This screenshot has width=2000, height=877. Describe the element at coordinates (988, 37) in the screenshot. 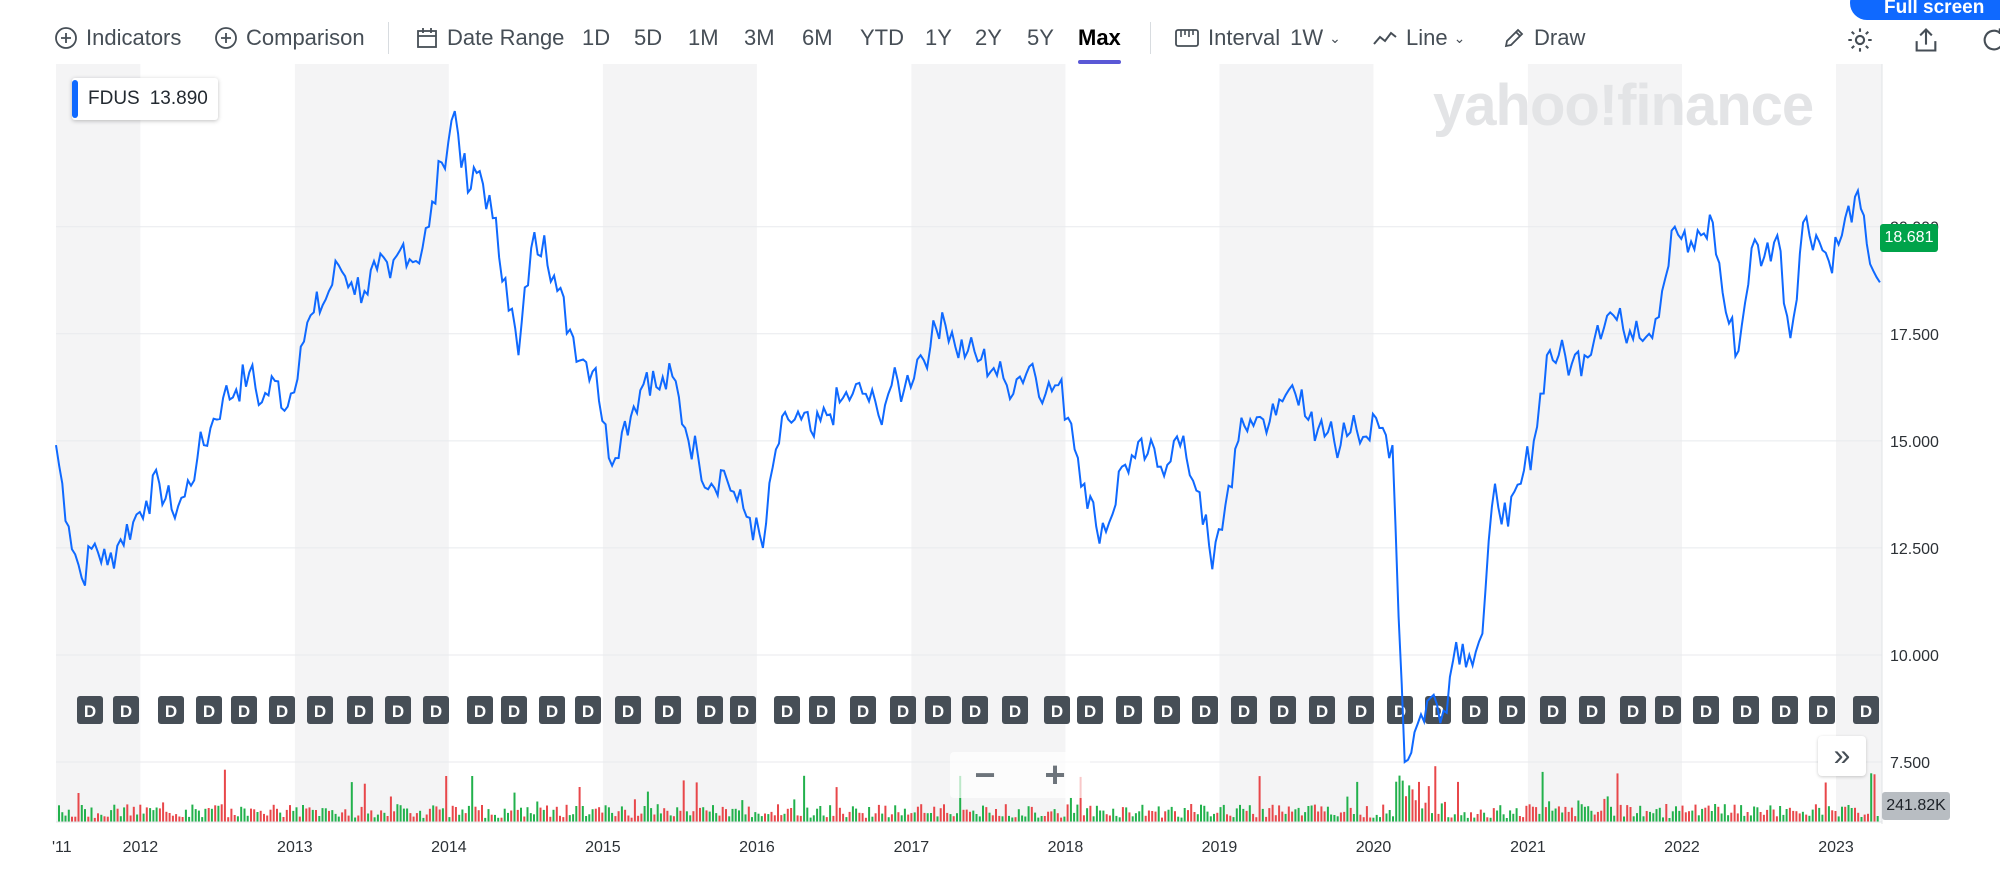

I see `range-2y: 2Y` at that location.